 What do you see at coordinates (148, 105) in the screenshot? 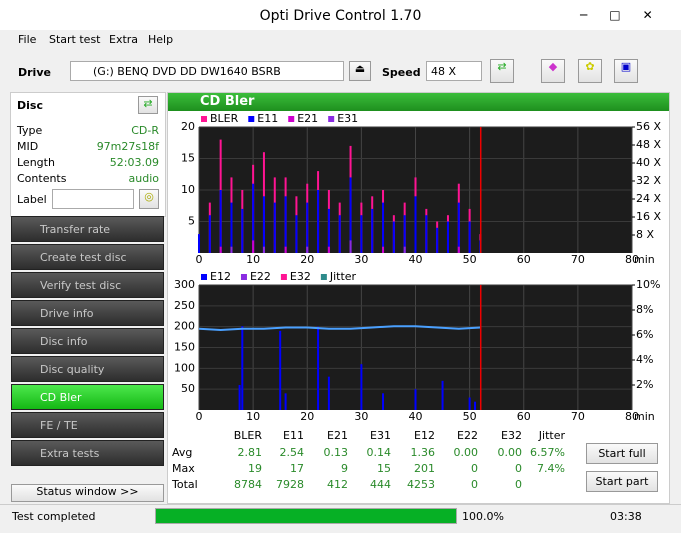
I see `disc-refresh: ⇄` at bounding box center [148, 105].